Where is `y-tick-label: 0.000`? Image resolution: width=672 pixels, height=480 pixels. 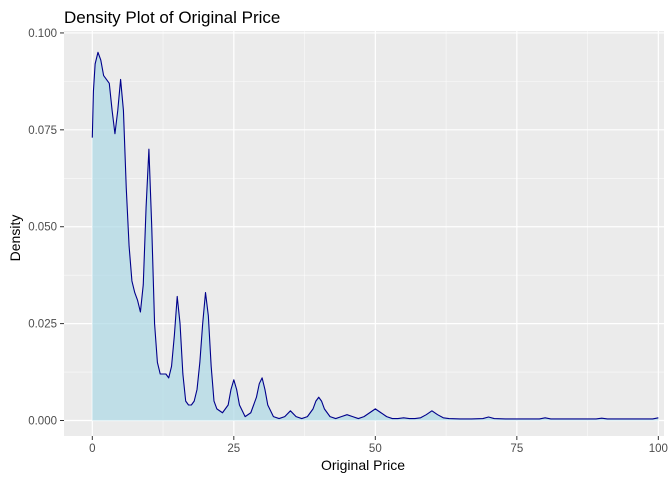
y-tick-label: 0.000 is located at coordinates (42, 421).